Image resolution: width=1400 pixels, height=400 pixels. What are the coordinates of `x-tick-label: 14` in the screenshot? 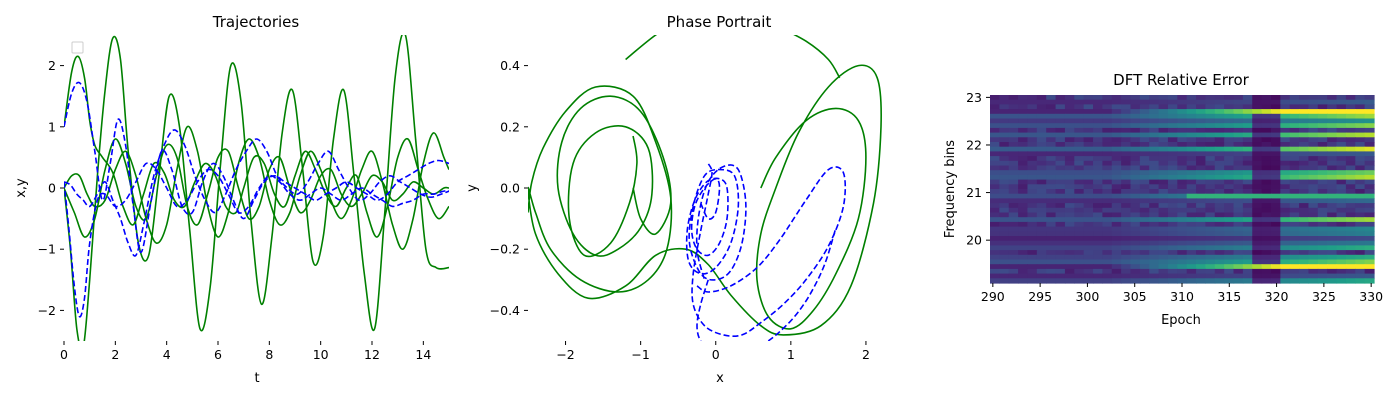 It's located at (423, 354).